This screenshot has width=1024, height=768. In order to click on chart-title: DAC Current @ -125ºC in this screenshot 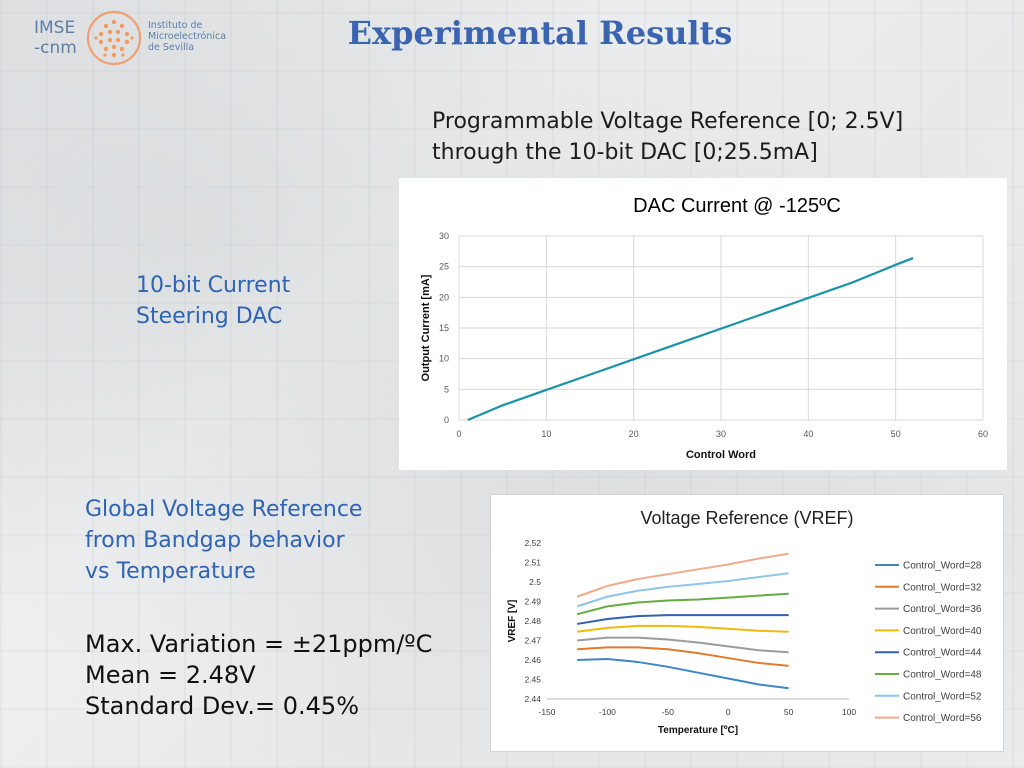, I will do `click(737, 206)`.